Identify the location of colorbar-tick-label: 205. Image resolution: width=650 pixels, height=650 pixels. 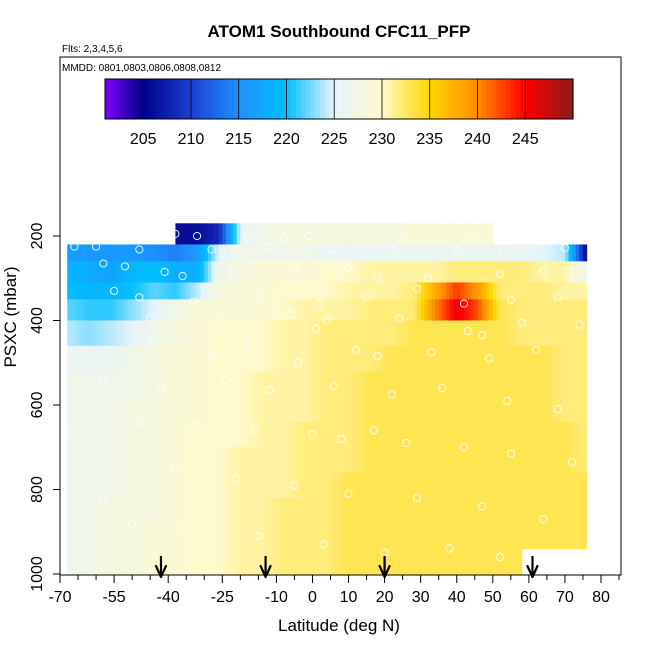
(143, 139).